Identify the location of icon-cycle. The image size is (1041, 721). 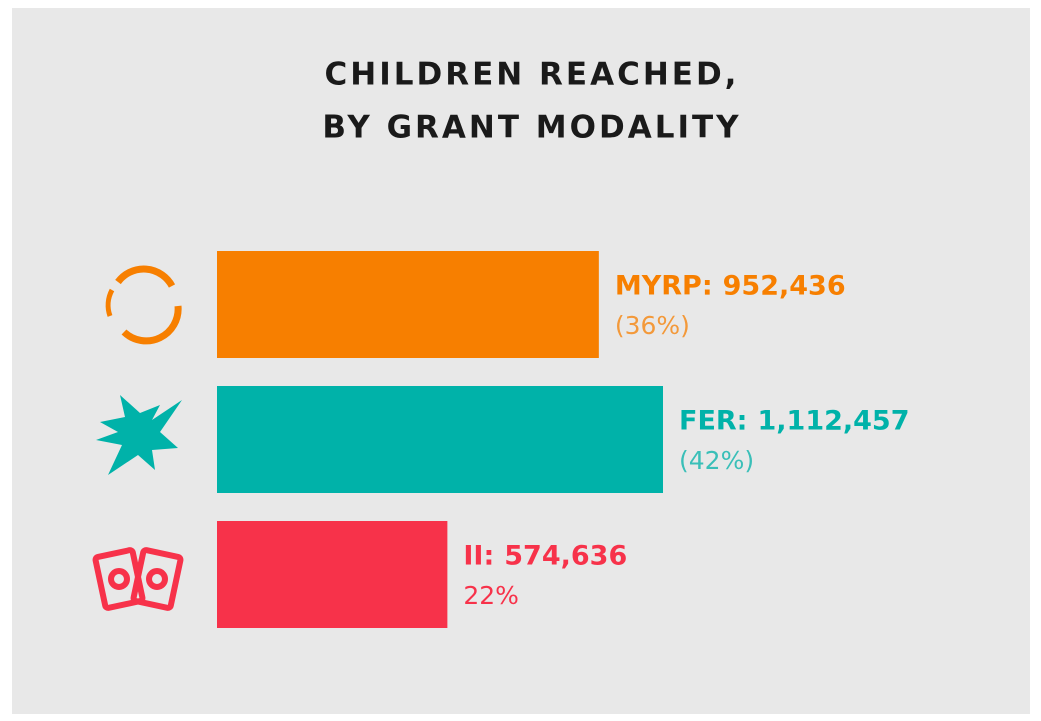
(143, 305).